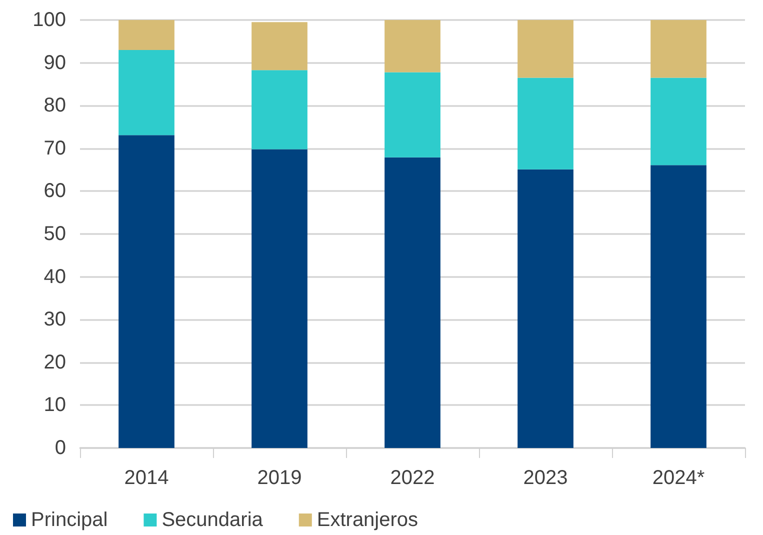 The width and height of the screenshot is (763, 535). I want to click on y-tick-label: 10, so click(55, 405).